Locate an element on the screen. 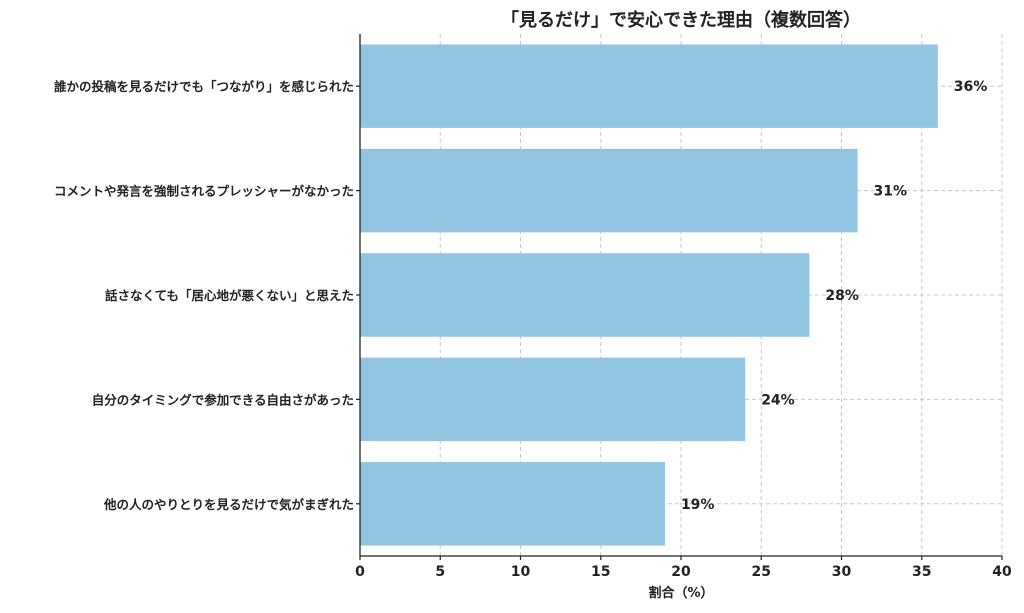 The width and height of the screenshot is (1024, 613). x-tick-label-0: 0 is located at coordinates (360, 572).